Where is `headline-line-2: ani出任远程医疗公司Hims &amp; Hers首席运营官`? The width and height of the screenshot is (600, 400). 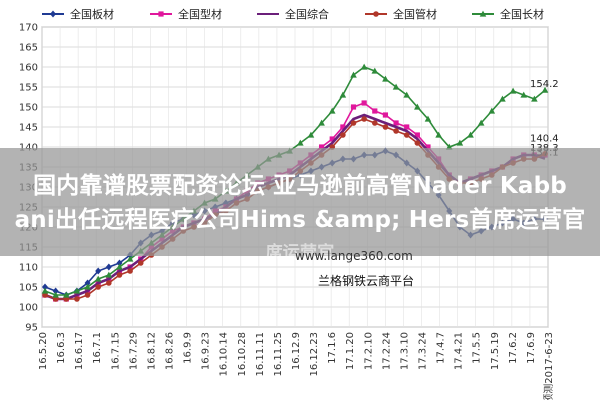
headline-line-2: ani出任远程医疗公司Hims &amp; Hers首席运营官 is located at coordinates (300, 220).